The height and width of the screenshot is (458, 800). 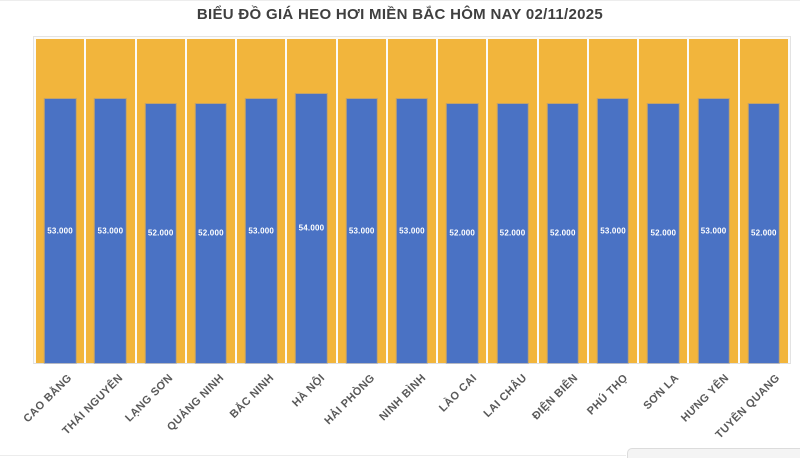 I want to click on x-axis-label: THÁI NGUYÊN, so click(x=93, y=405).